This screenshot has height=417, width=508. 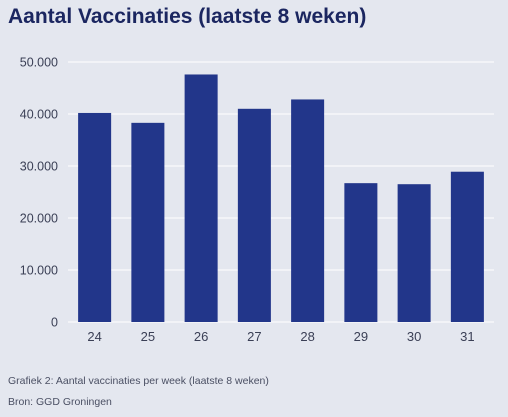 I want to click on x-tick-label: 25, so click(x=148, y=336).